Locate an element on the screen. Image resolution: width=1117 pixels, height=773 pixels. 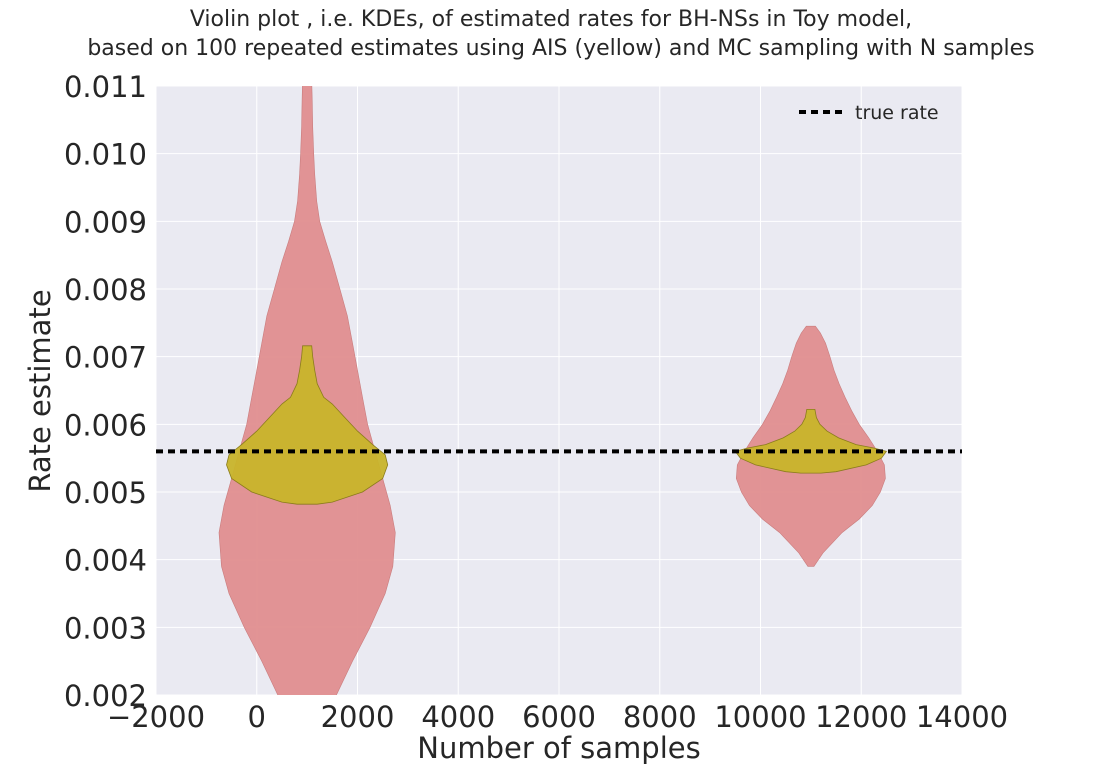
x-tick-label: 4000 is located at coordinates (458, 717).